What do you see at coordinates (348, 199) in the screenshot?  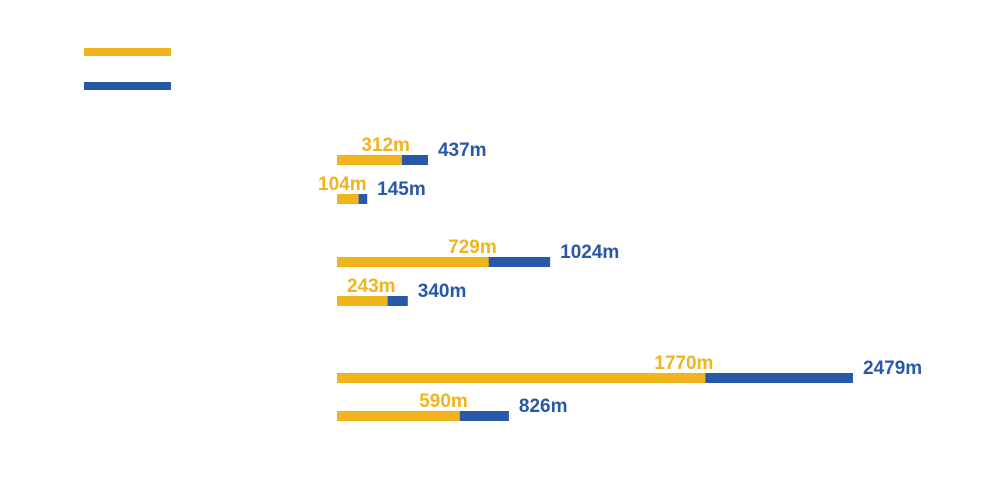 I see `bar-a-g1-r2` at bounding box center [348, 199].